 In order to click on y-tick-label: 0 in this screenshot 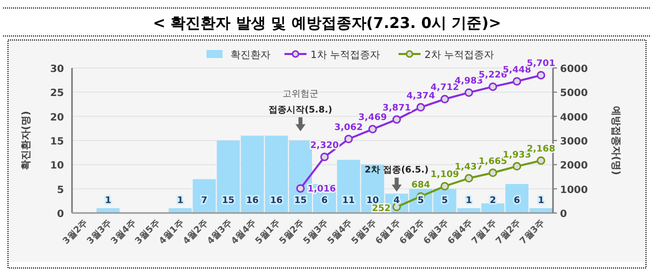, I will do `click(60, 214)`.